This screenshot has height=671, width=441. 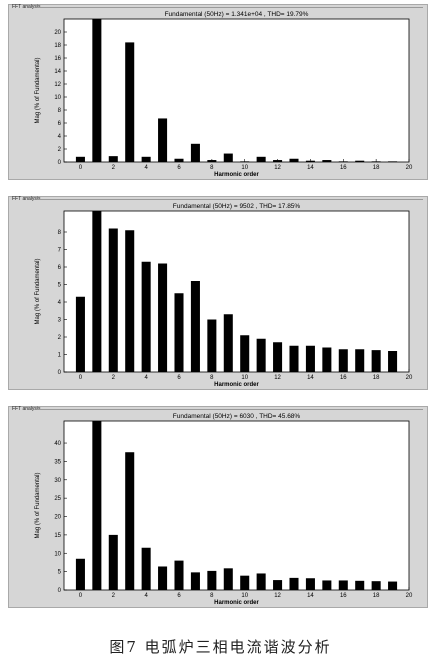 I want to click on y-tick-label: 12, so click(x=57, y=85).